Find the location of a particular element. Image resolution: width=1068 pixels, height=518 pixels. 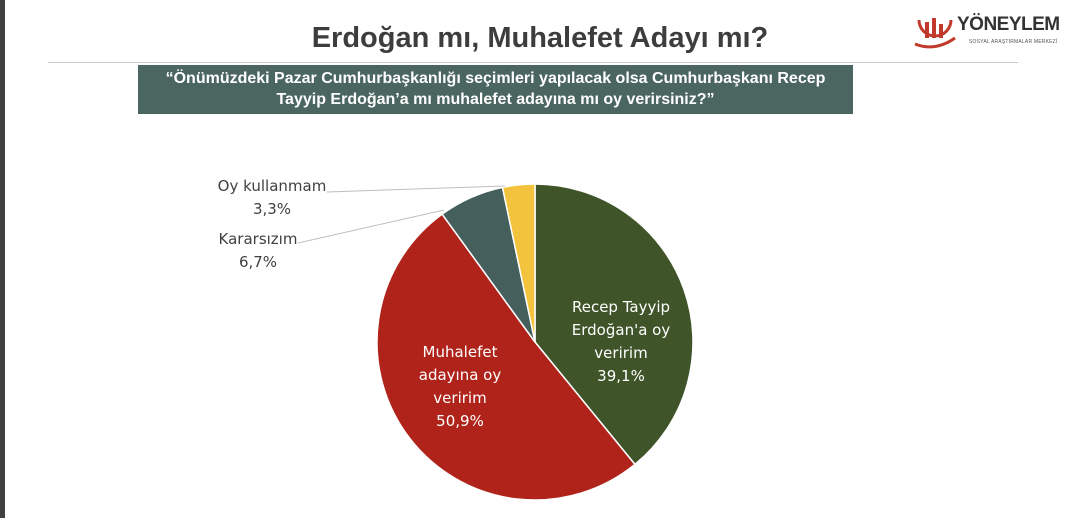

slice-label-3: Oy kullanmam 3,3% is located at coordinates (272, 197).